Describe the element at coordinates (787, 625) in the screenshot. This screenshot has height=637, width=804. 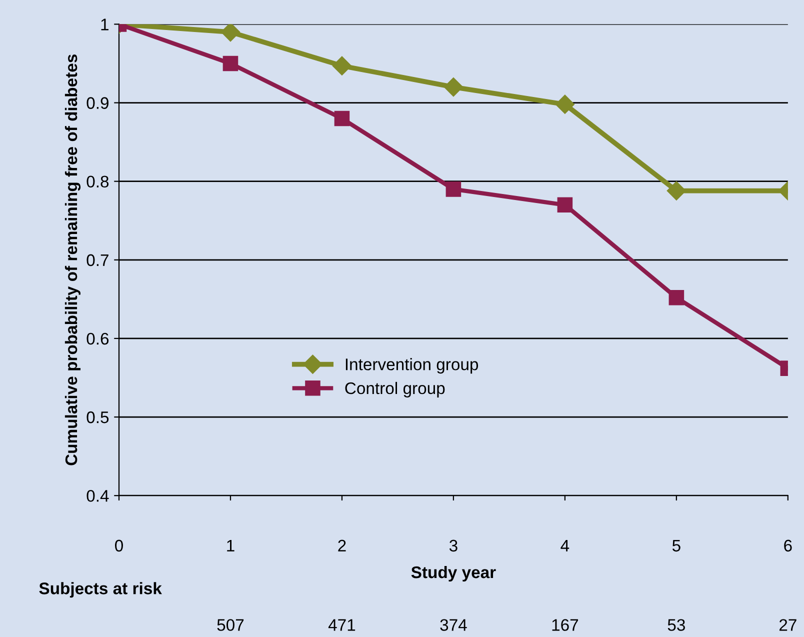
I see `text: 27` at that location.